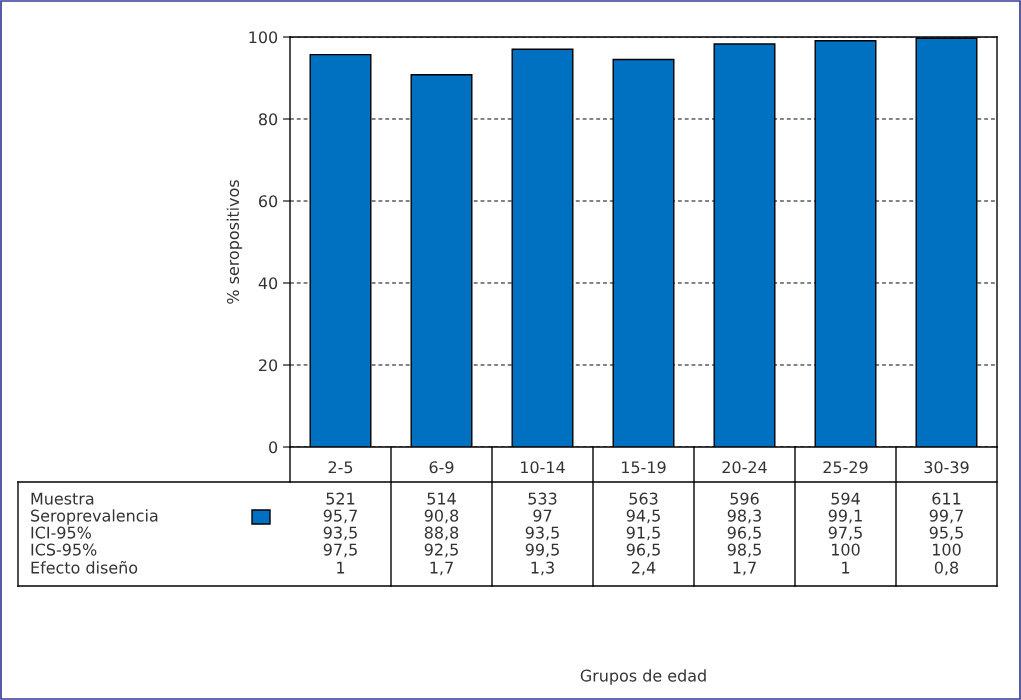 Image resolution: width=1021 pixels, height=700 pixels. Describe the element at coordinates (643, 533) in the screenshot. I see `text: 91,5` at that location.